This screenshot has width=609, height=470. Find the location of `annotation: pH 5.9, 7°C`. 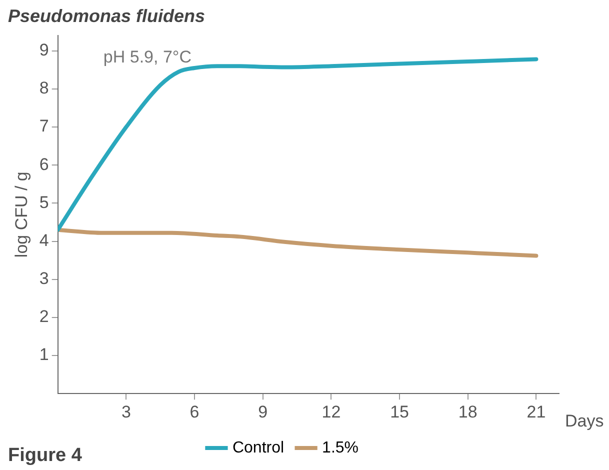

annotation: pH 5.9, 7°C is located at coordinates (147, 56).